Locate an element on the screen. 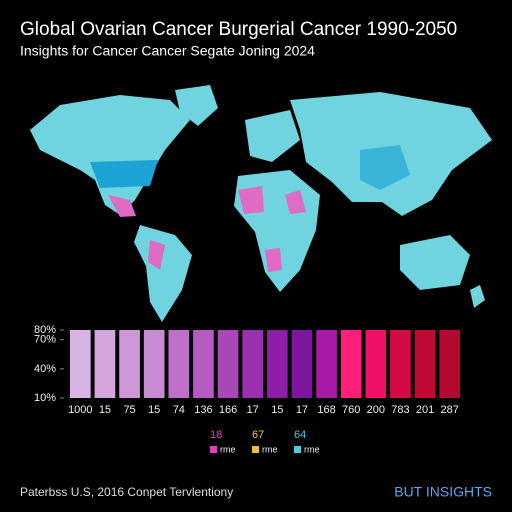  x-tick-label: 136 is located at coordinates (203, 410).